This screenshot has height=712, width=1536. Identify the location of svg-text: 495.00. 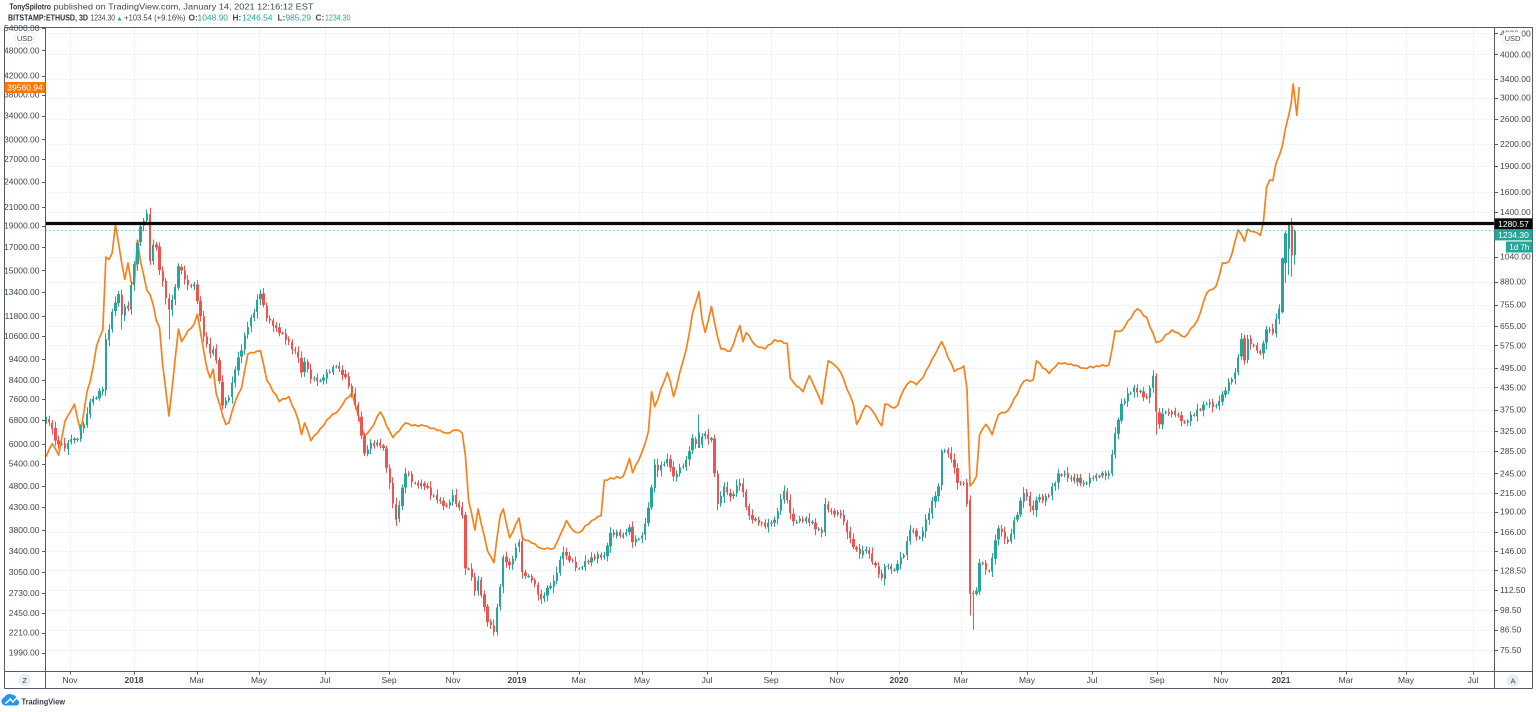
(1513, 368).